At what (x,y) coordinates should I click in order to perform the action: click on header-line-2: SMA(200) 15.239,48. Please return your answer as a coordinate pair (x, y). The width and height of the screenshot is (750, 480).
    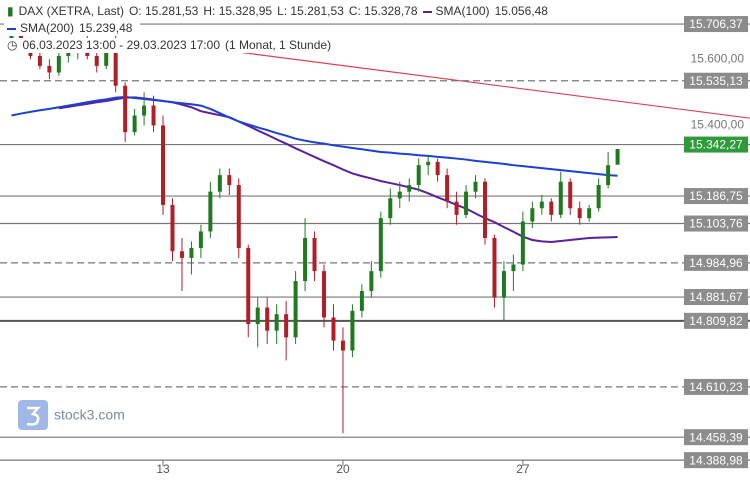
    Looking at the image, I should click on (72, 28).